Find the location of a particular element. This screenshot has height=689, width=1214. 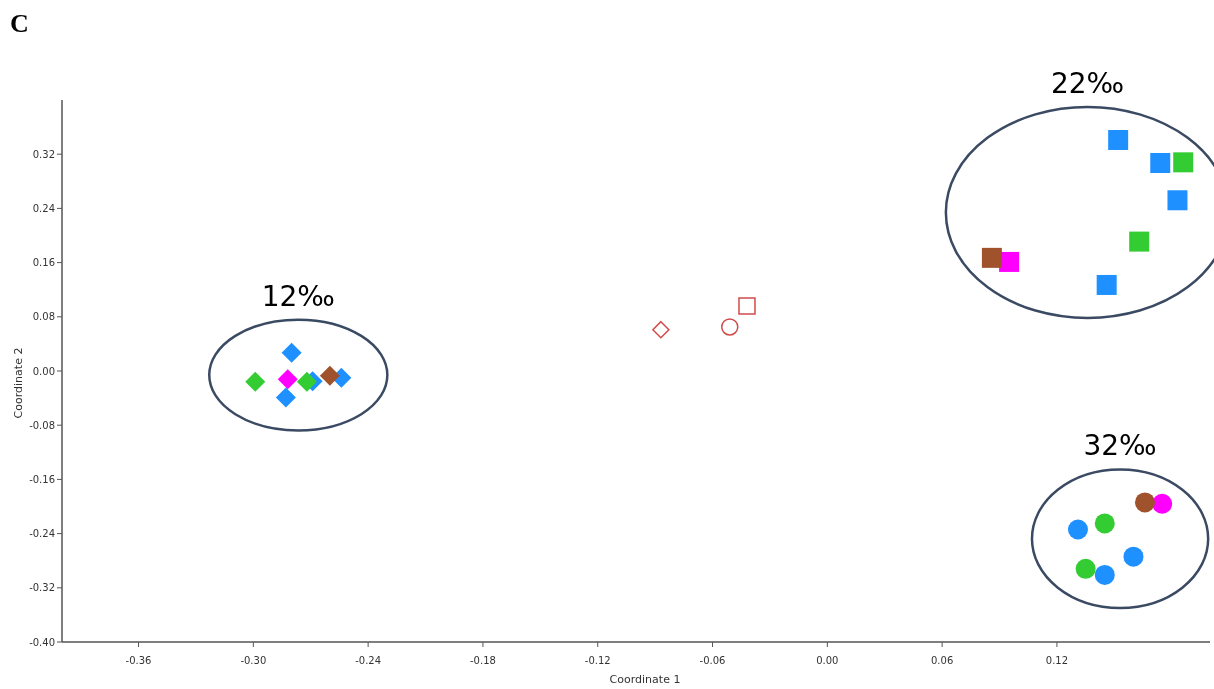

y-tick-label: 0.16 is located at coordinates (43, 263).